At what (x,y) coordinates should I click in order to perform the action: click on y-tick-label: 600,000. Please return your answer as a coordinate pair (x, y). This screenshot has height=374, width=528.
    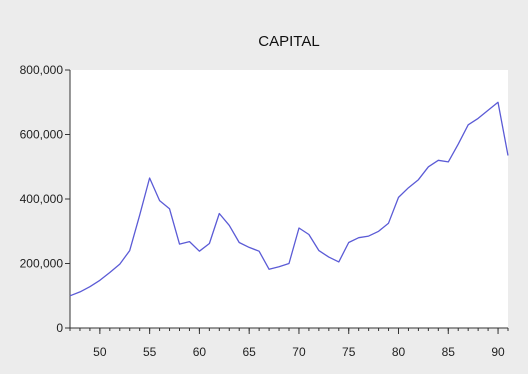
    Looking at the image, I should click on (42, 135).